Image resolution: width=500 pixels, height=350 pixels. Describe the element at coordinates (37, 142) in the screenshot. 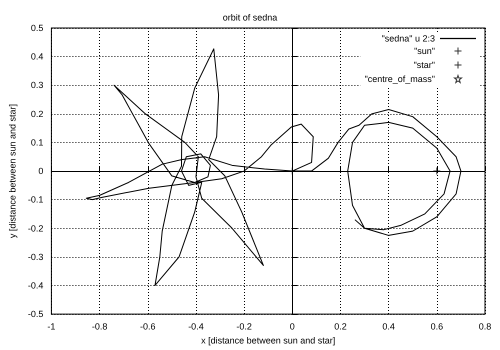

I see `y-tick-label: 0.1` at that location.